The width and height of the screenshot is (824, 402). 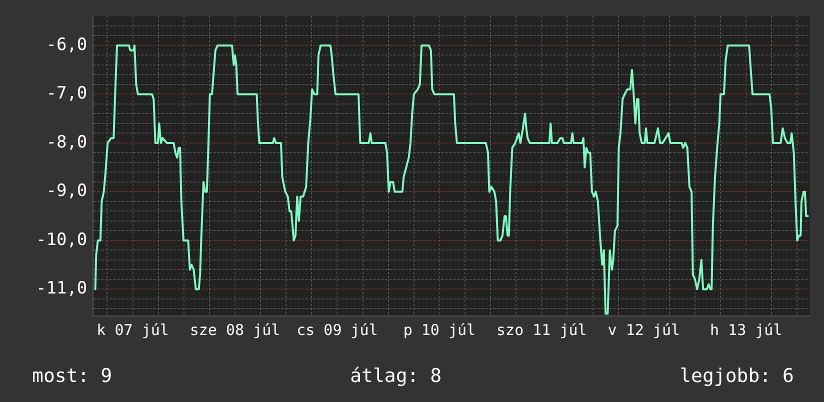 What do you see at coordinates (439, 329) in the screenshot?
I see `x-tick-label: p 10 júl` at bounding box center [439, 329].